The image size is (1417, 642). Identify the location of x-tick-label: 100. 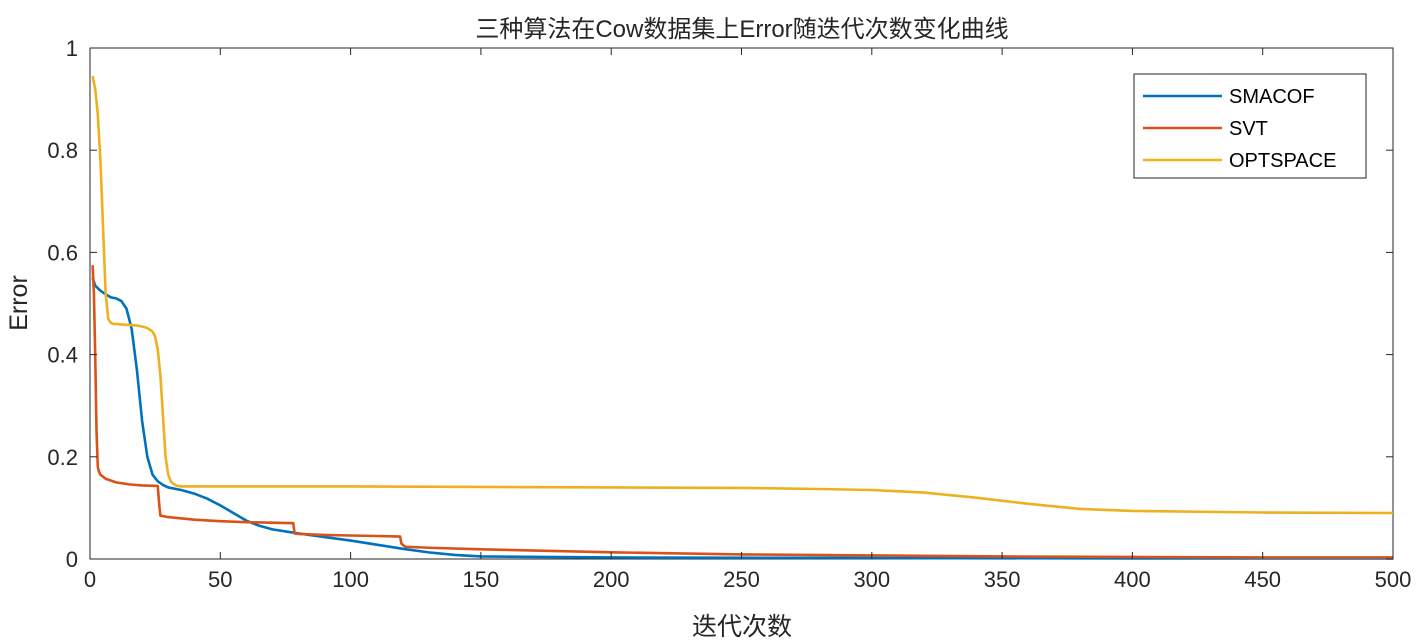
(350, 579).